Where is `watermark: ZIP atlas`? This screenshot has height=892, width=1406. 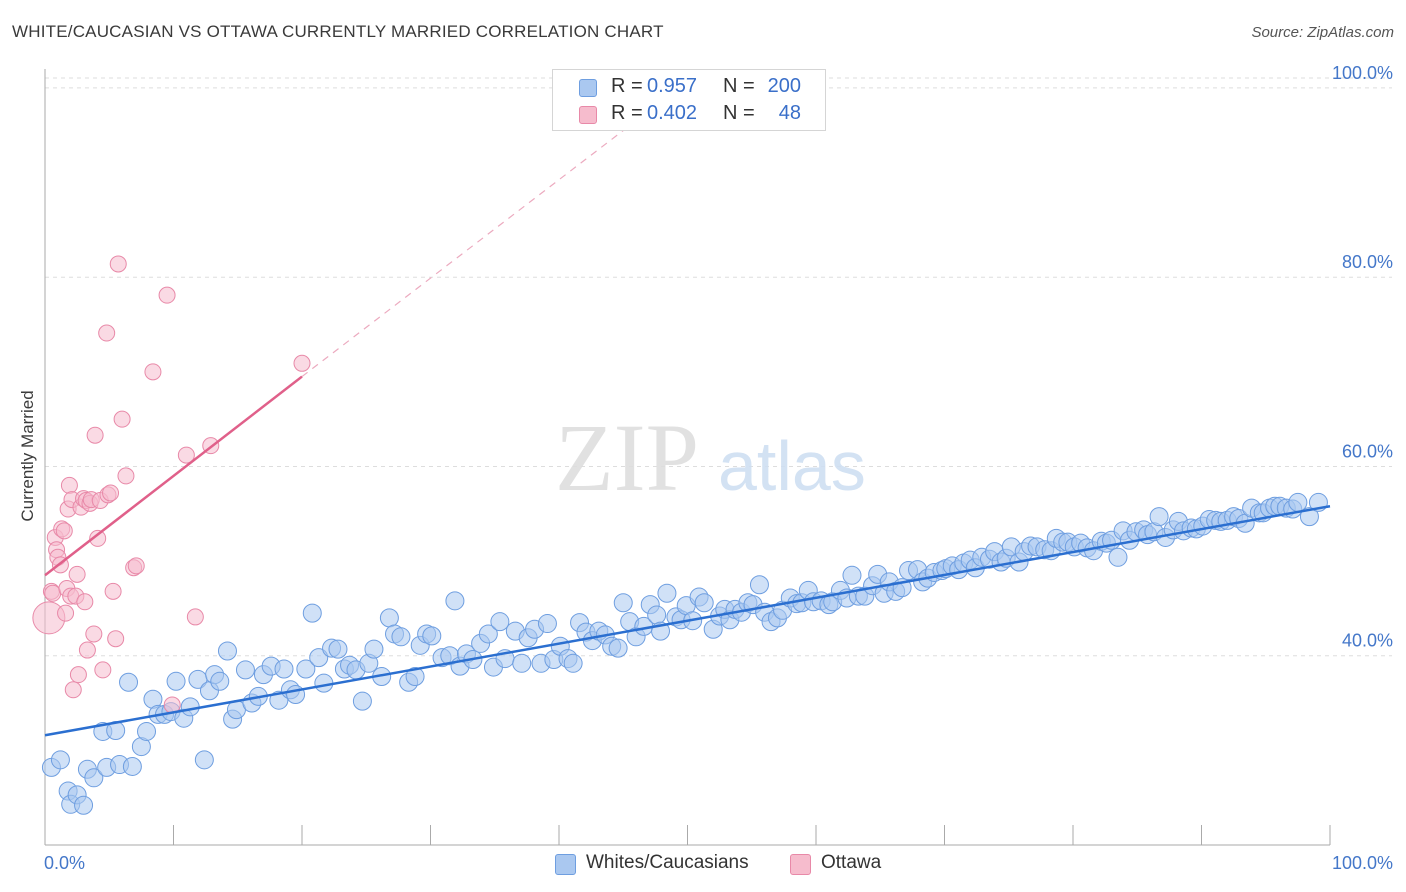 watermark: ZIP atlas is located at coordinates (710, 457).